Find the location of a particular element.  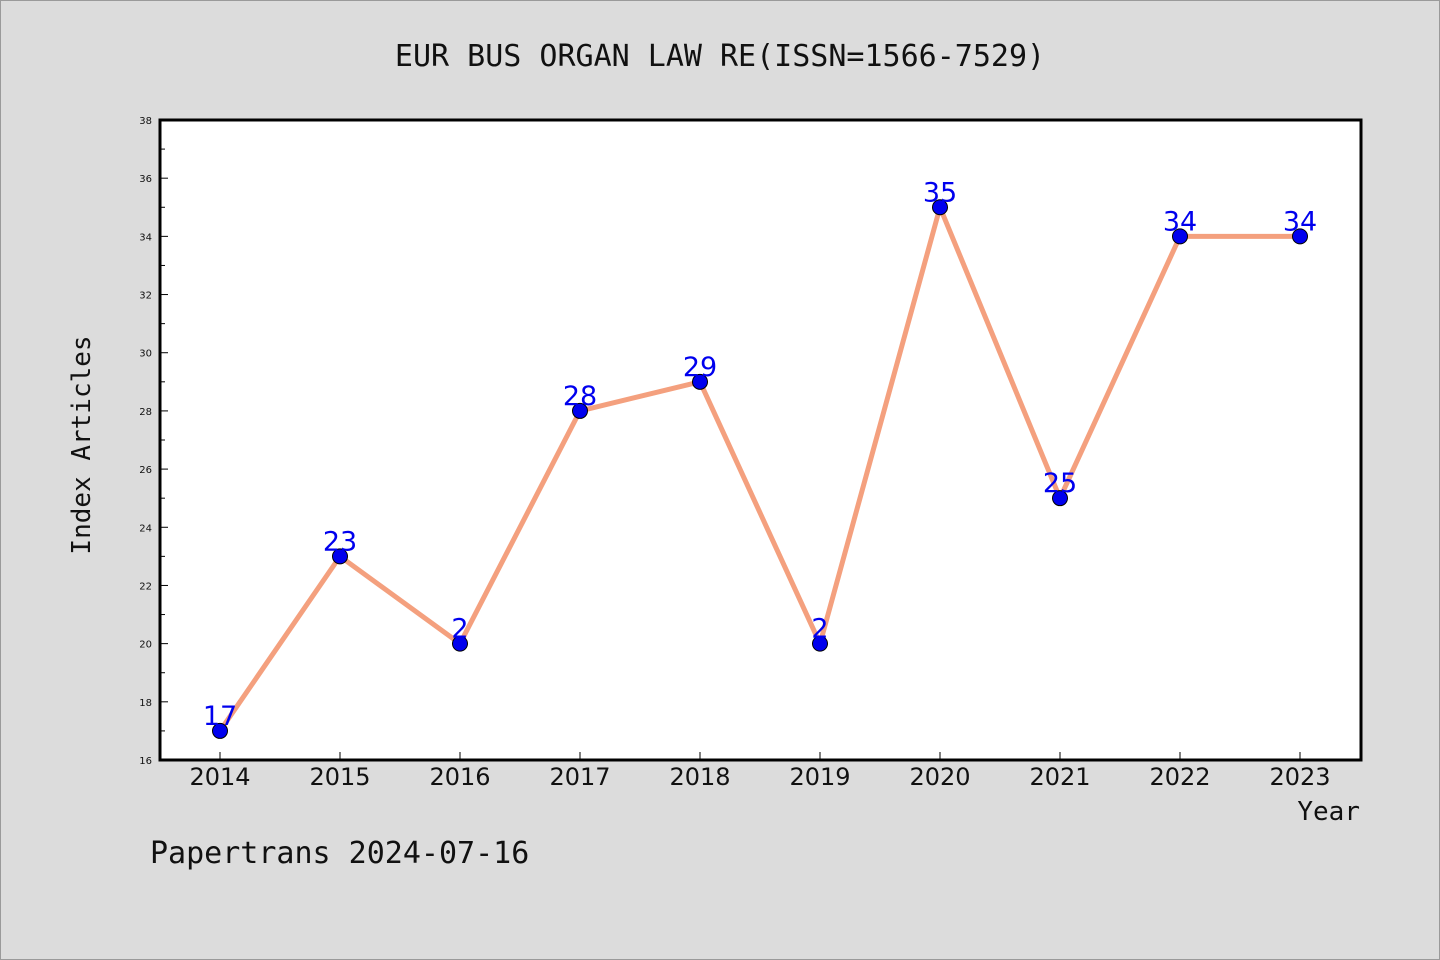

footer-credit: Papertrans 2024-07-16 is located at coordinates (339, 853).